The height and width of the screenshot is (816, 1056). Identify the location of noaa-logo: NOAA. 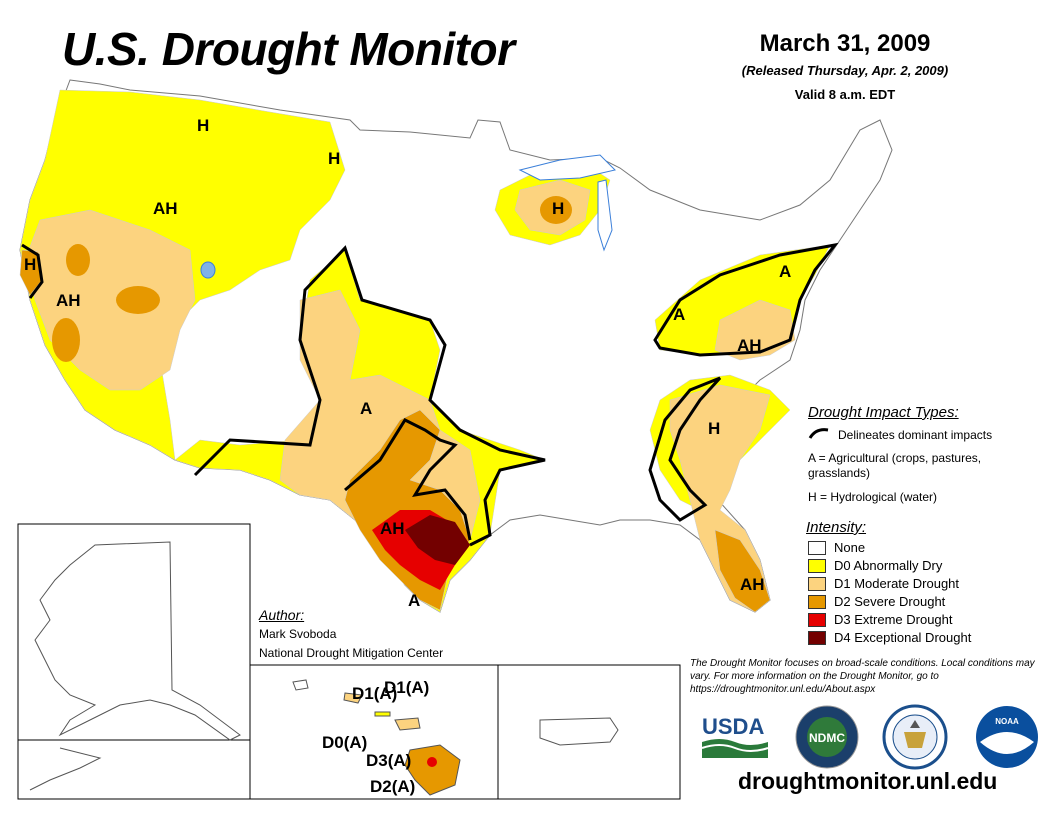
(1007, 737).